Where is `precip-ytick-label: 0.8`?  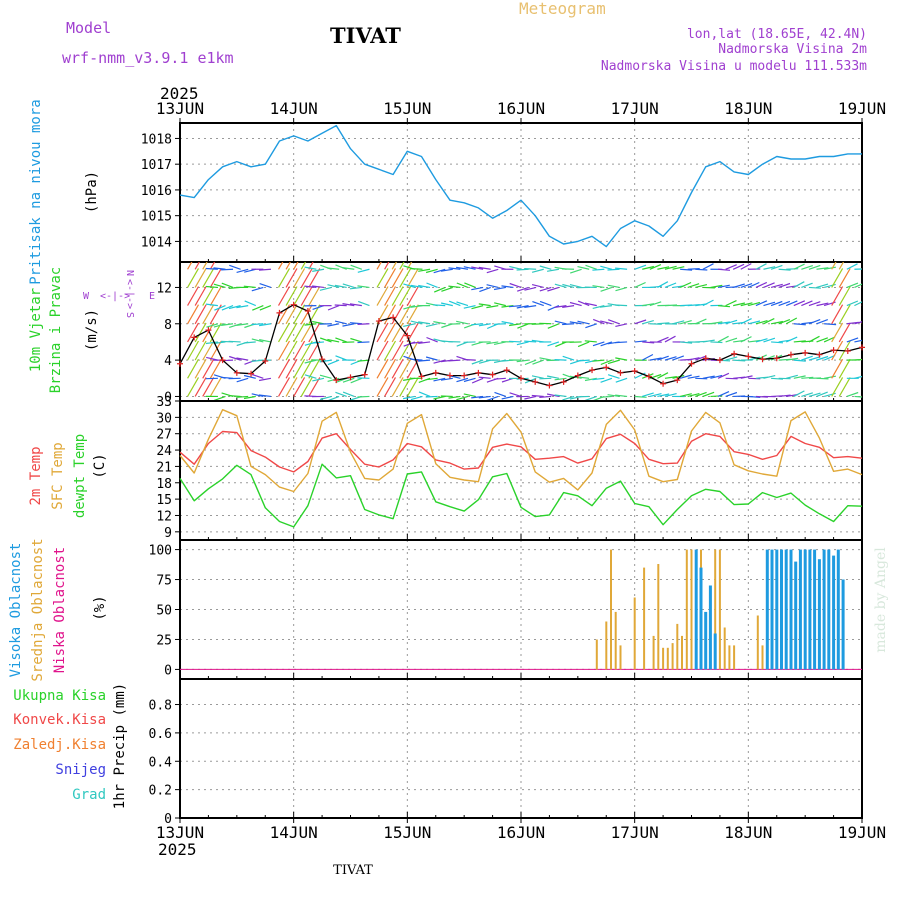 precip-ytick-label: 0.8 is located at coordinates (160, 706).